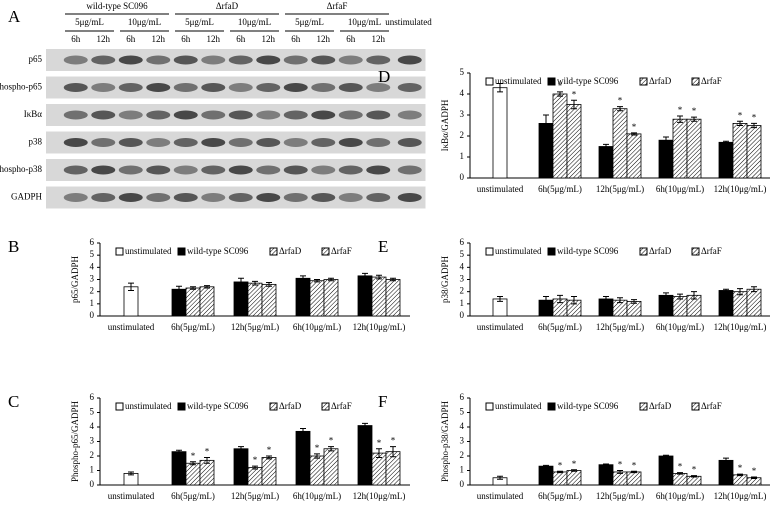 The width and height of the screenshot is (774, 514). I want to click on row-label: Phospho-p38, so click(21, 169).